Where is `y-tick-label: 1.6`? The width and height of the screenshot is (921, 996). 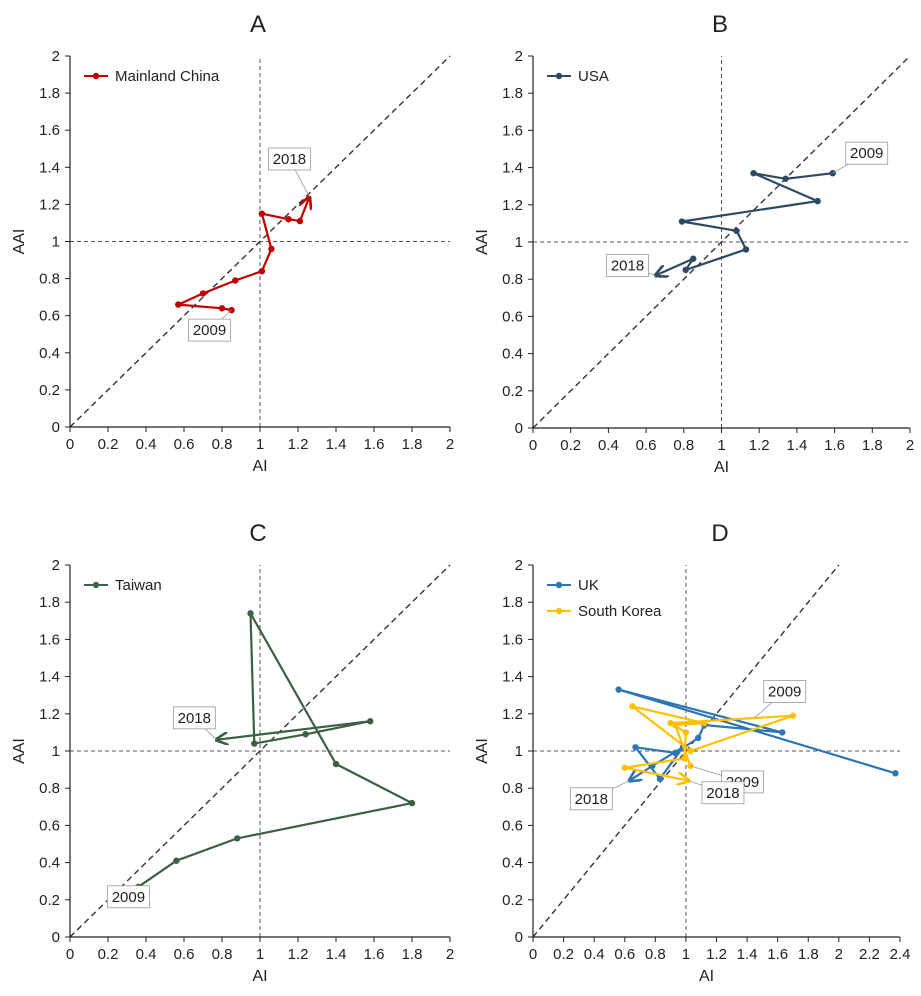
y-tick-label: 1.6 is located at coordinates (49, 639).